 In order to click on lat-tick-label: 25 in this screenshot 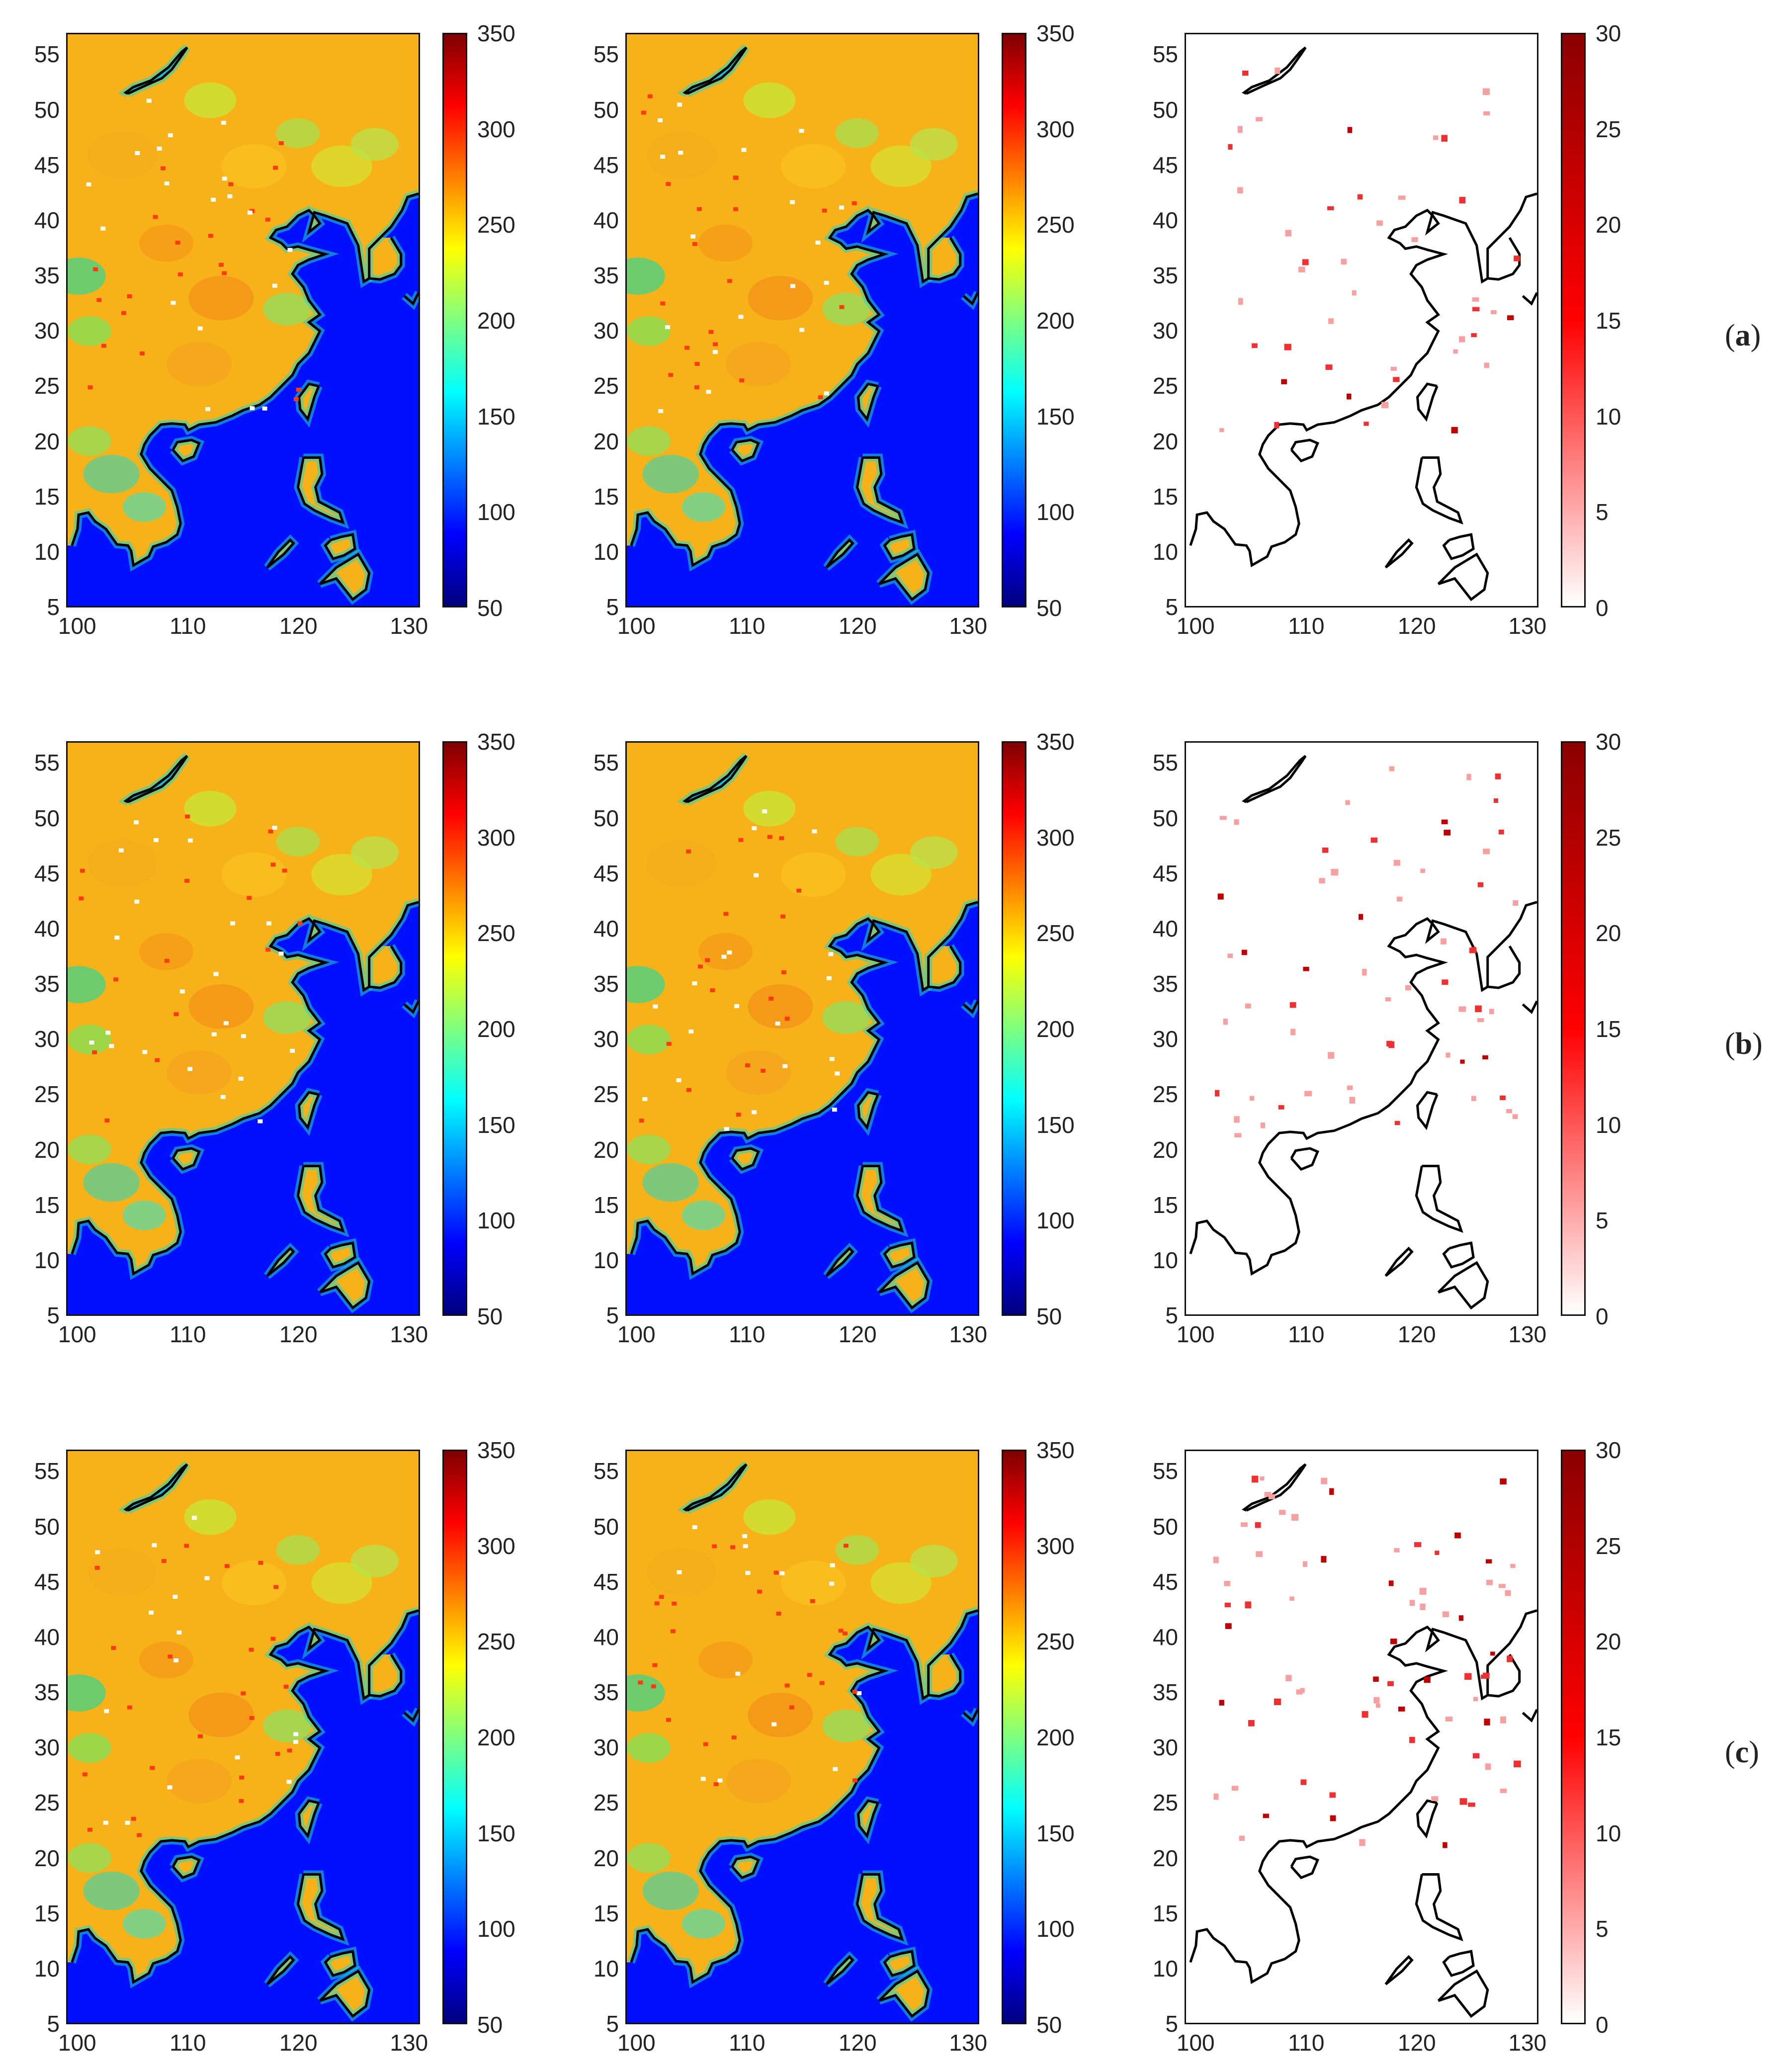, I will do `click(1165, 1094)`.